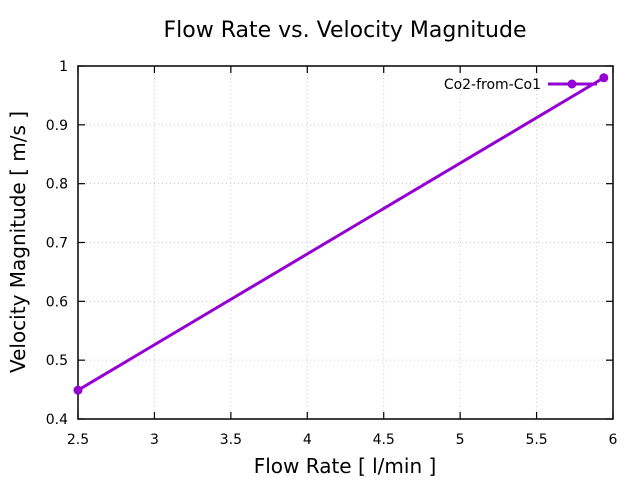 Image resolution: width=640 pixels, height=484 pixels. I want to click on x-tick-label: 4.5, so click(384, 440).